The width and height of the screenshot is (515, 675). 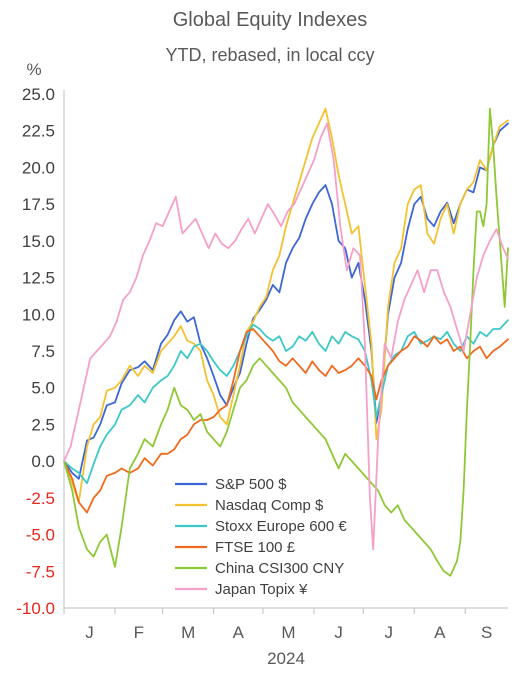 What do you see at coordinates (38, 167) in the screenshot?
I see `y-tick-label: 20.0` at bounding box center [38, 167].